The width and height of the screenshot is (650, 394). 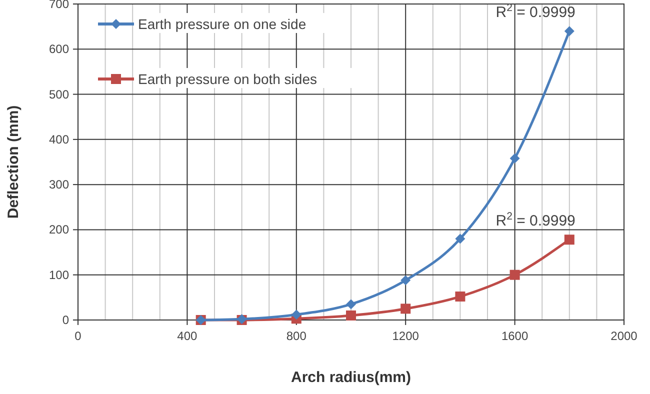 I want to click on y-tick-label: 200, so click(x=59, y=229).